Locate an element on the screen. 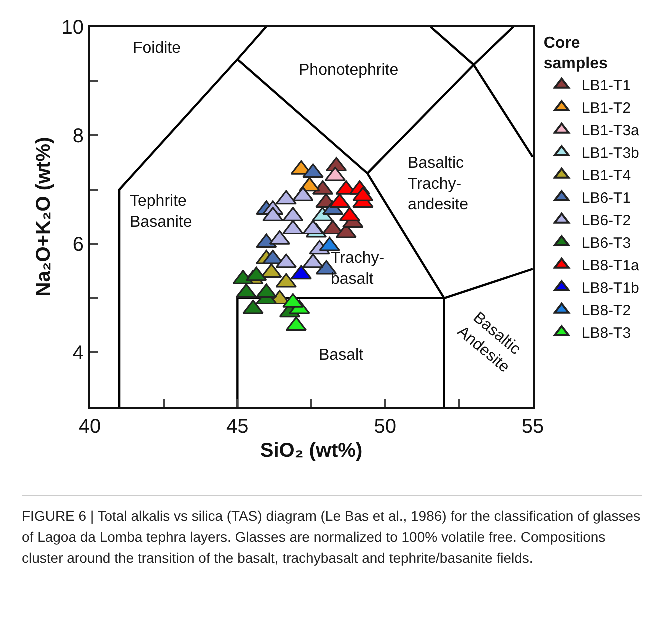 Image resolution: width=663 pixels, height=623 pixels. x-axis-title: SiO₂ (wt%) is located at coordinates (311, 451).